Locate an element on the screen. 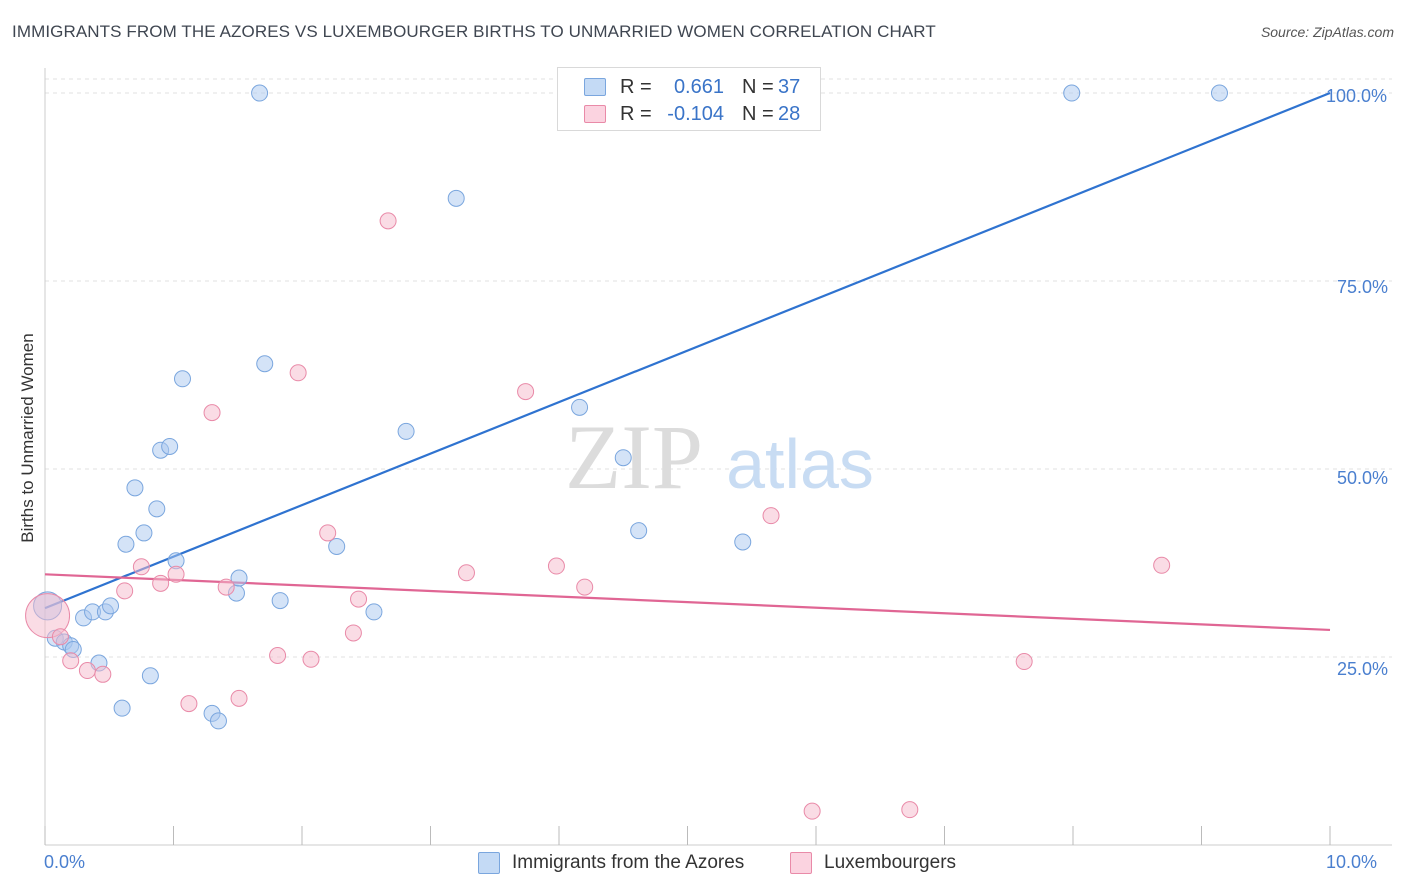  stats-box: R = 0.661 N = 37 R = -0.104 N = 28 is located at coordinates (689, 99).